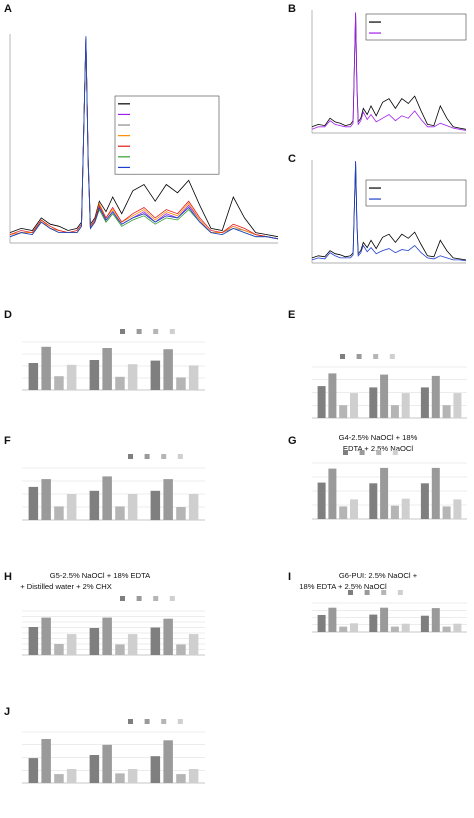  I want to click on chart-title: G4-2.5% NaOCl + 18% EDTA + 2.5% NaOCl, so click(378, 443).